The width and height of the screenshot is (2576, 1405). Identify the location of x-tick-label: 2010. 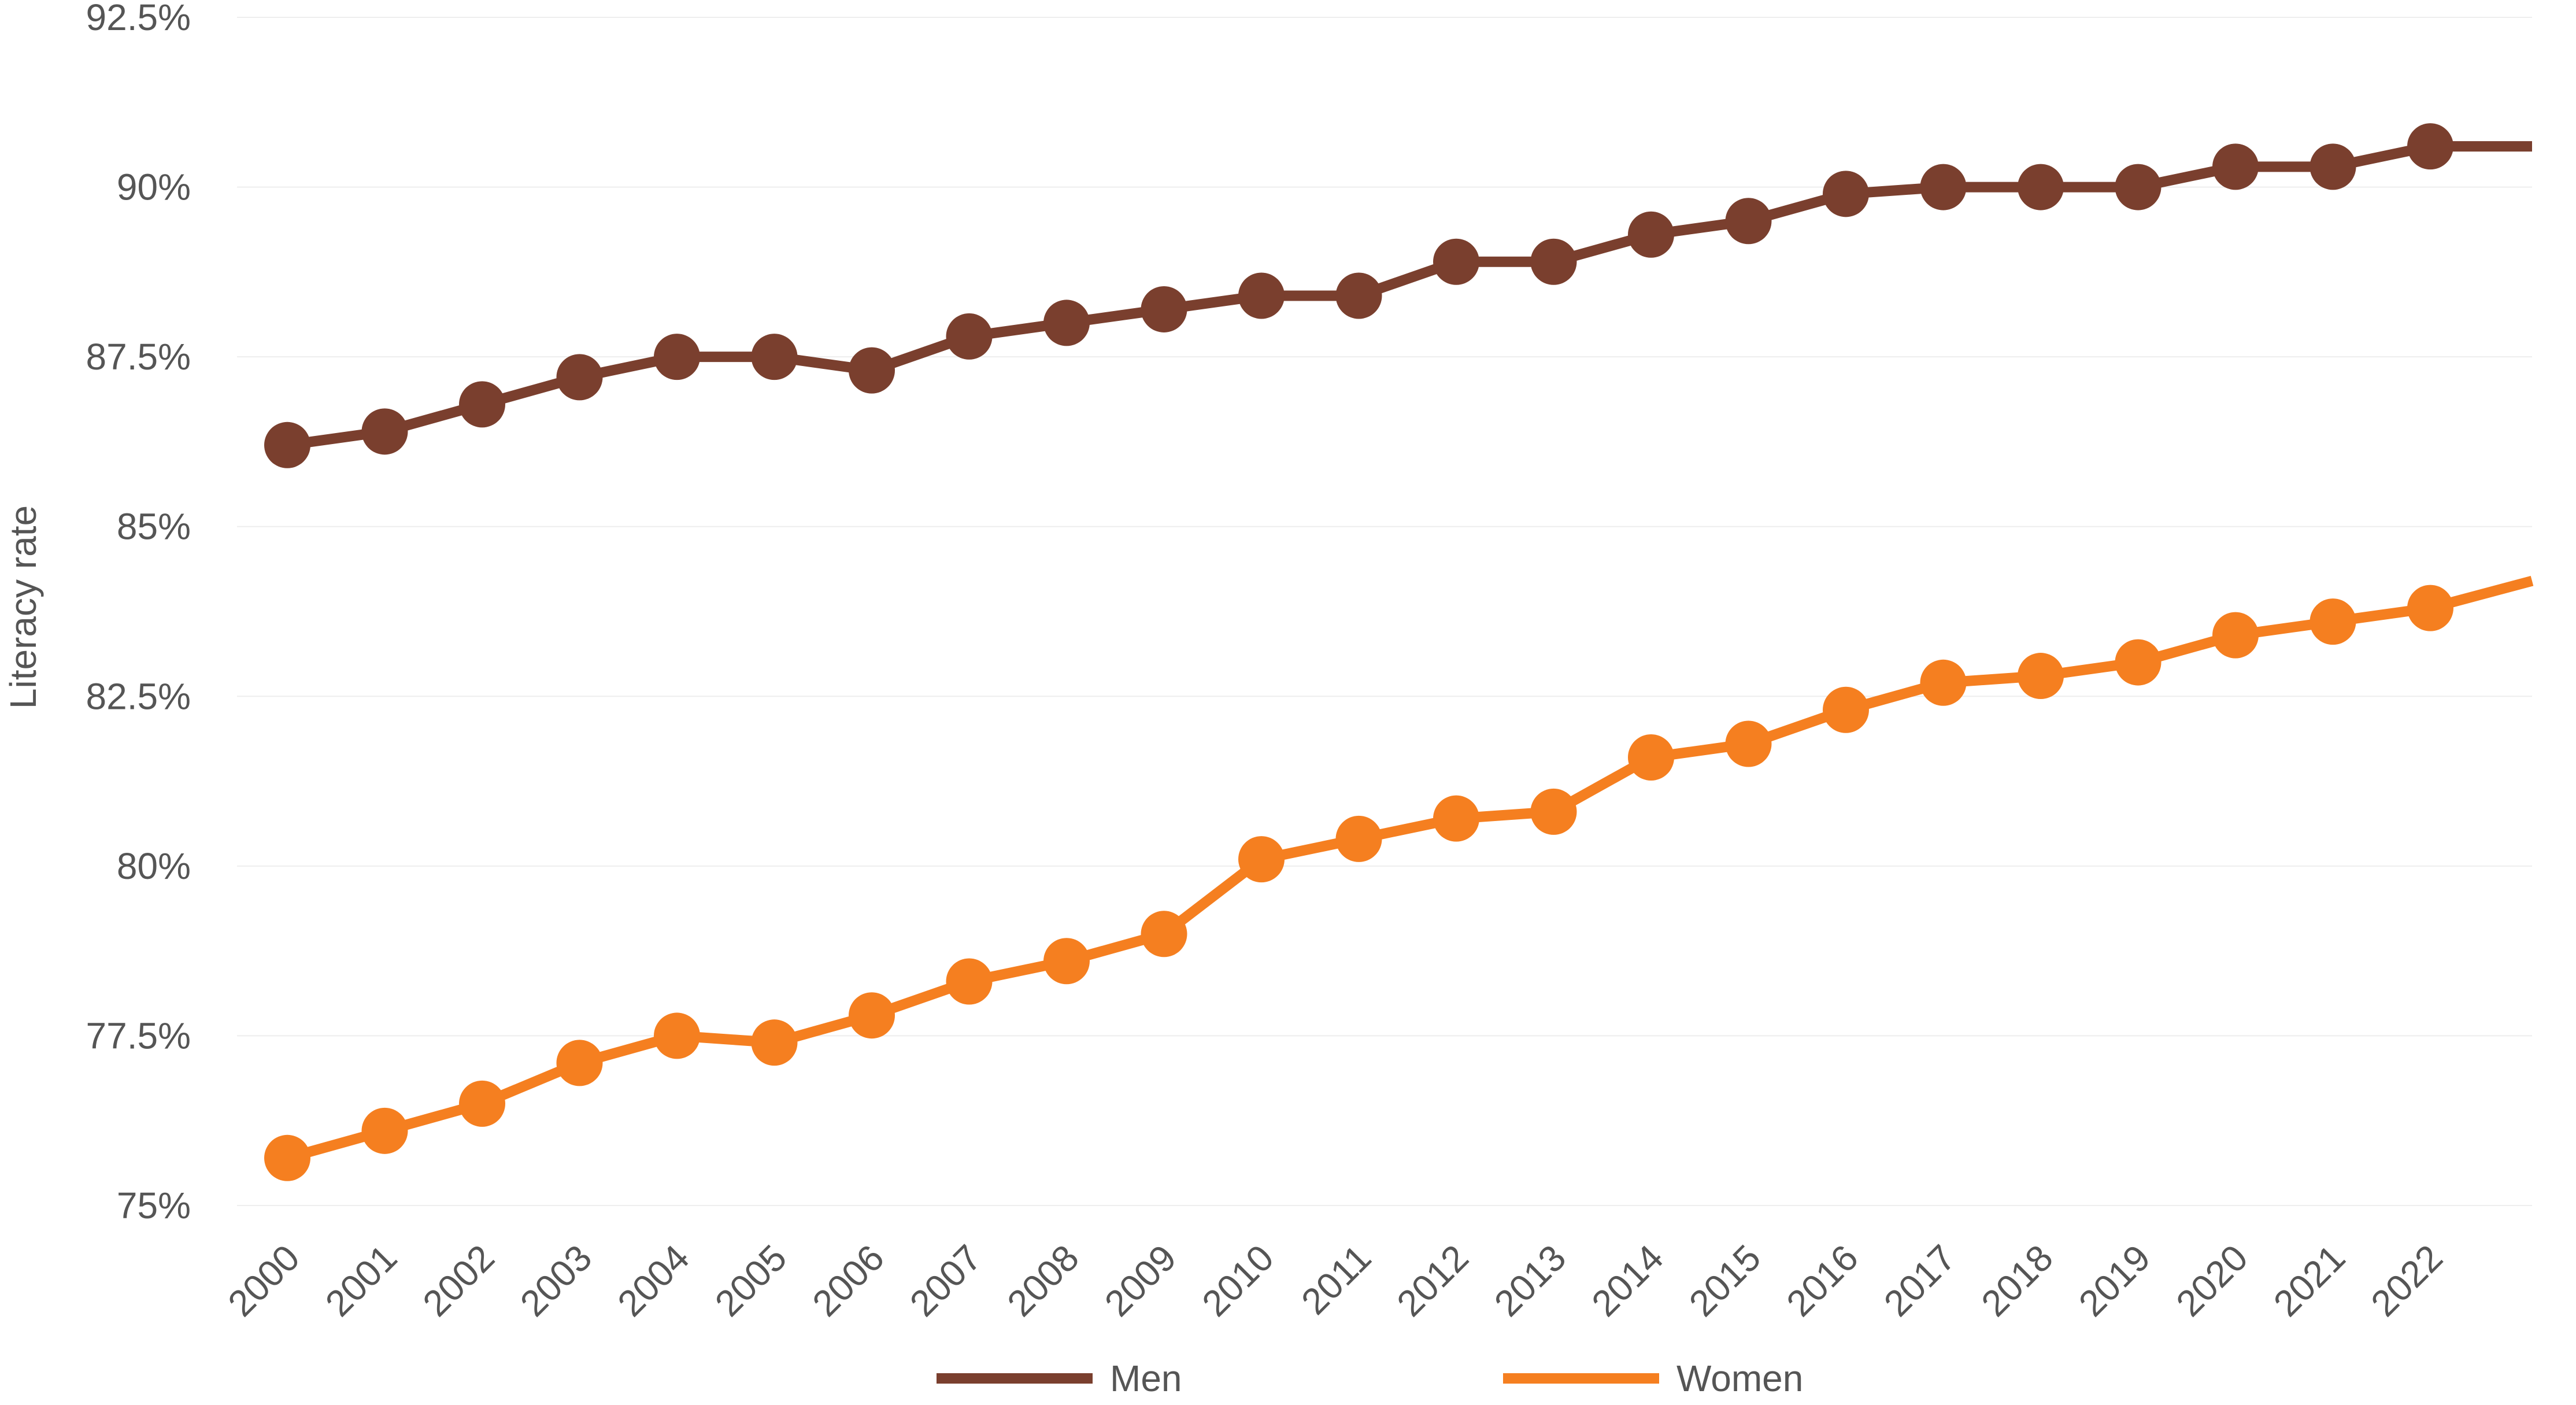
(1238, 1281).